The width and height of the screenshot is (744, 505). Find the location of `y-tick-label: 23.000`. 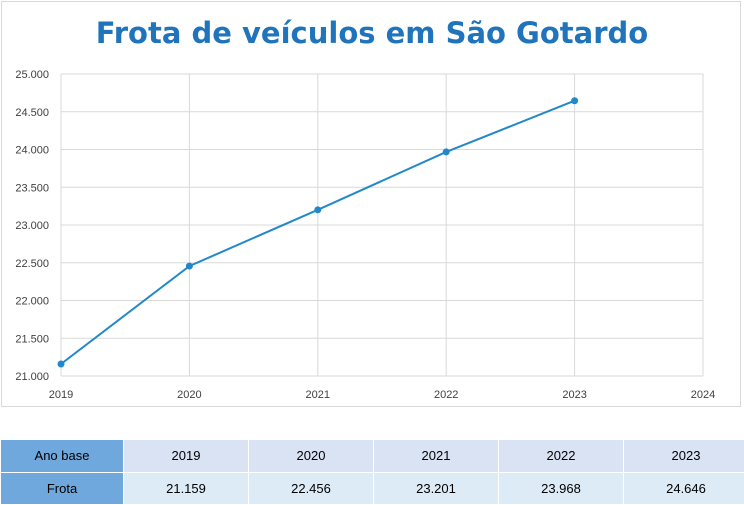

y-tick-label: 23.000 is located at coordinates (32, 226).